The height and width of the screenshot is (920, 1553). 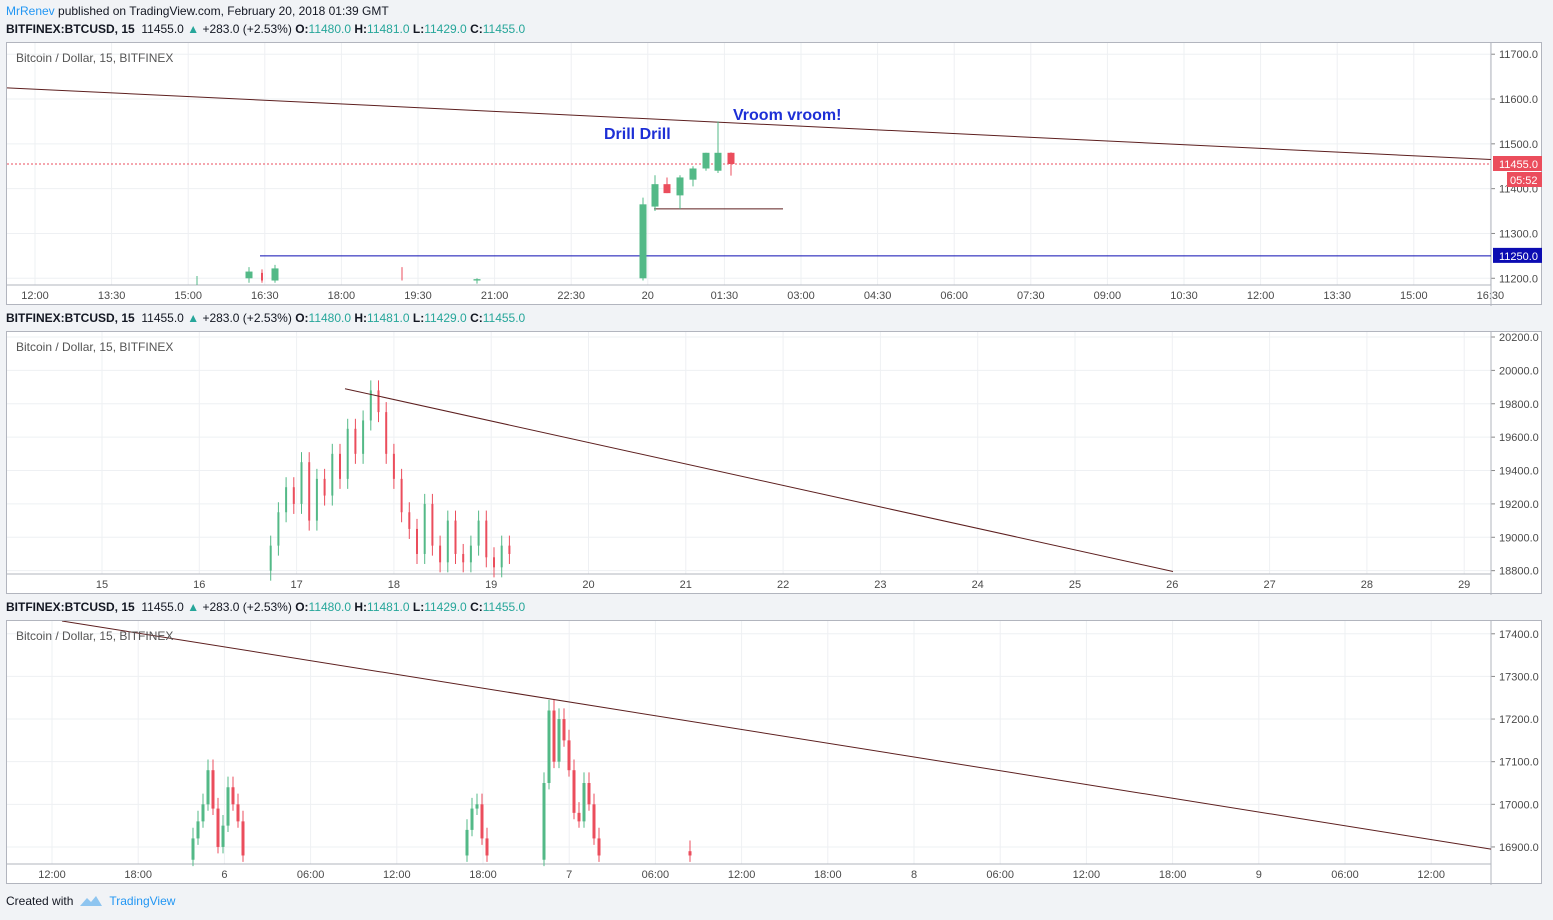 I want to click on low-value: 11429.0, so click(x=445, y=318).